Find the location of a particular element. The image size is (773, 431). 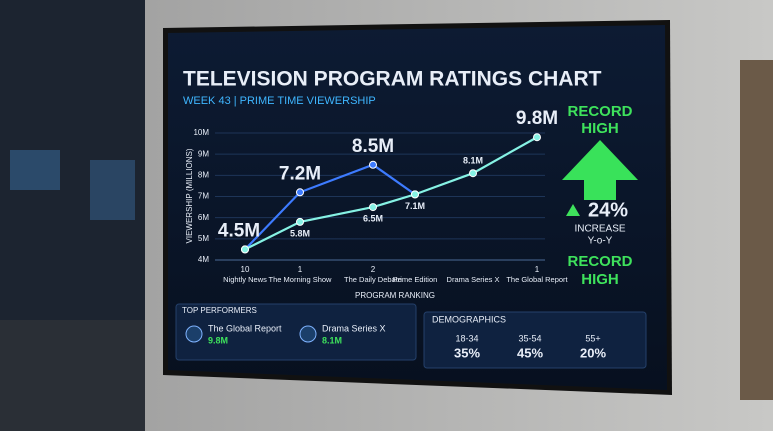

x-tick-label: Nightly News is located at coordinates (245, 279).